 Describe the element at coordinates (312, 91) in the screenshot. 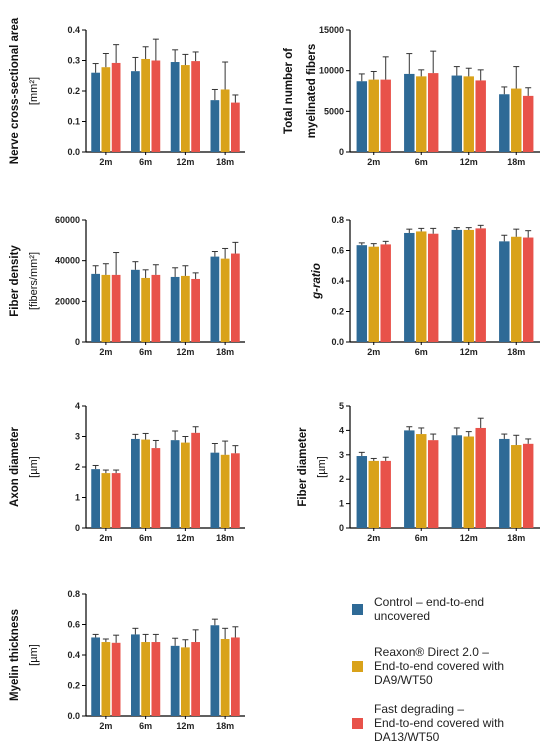

I see `y-axis-label: myelinated fibers` at that location.